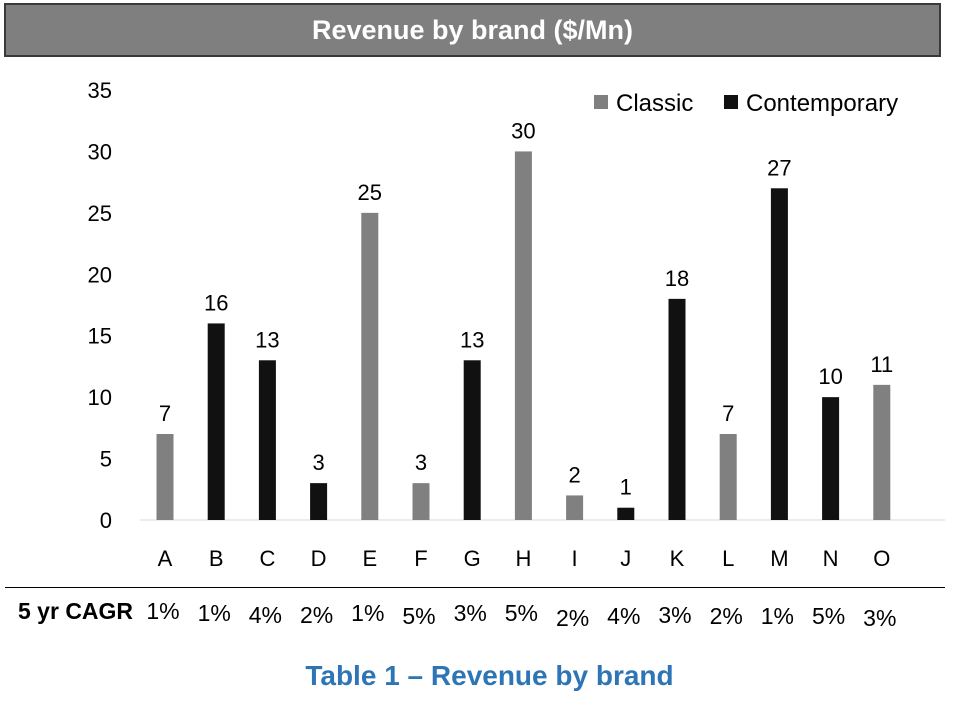 The width and height of the screenshot is (979, 719). Describe the element at coordinates (100, 213) in the screenshot. I see `y-tick-label: 25` at that location.